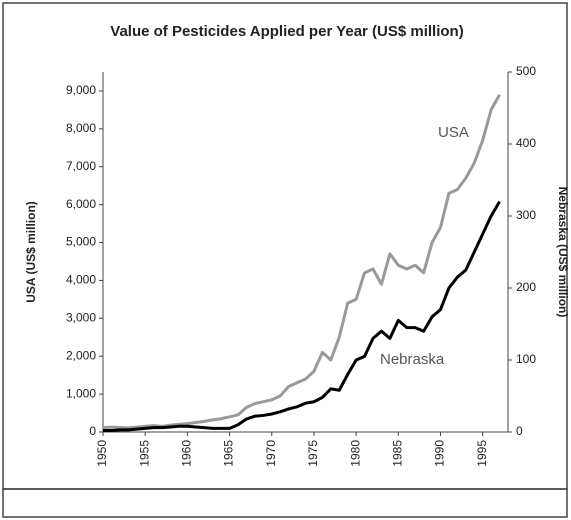 The width and height of the screenshot is (571, 520). What do you see at coordinates (81, 128) in the screenshot?
I see `y-tick-label: 8,000` at bounding box center [81, 128].